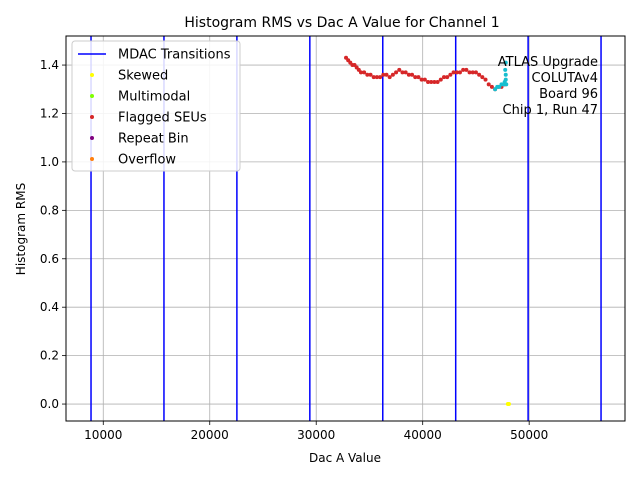  Describe the element at coordinates (92, 75) in the screenshot. I see `legend-skewed-marker` at that location.